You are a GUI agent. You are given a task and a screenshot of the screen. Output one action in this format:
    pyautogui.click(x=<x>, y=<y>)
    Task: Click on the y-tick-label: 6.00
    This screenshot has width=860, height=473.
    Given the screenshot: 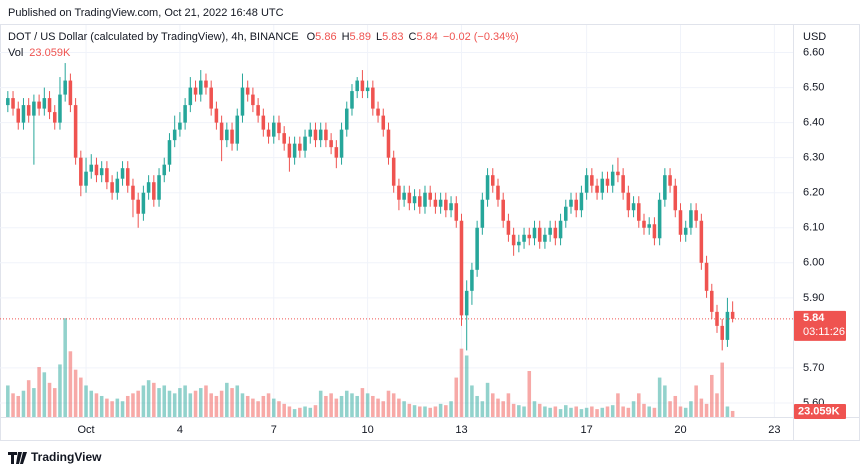 What is the action you would take?
    pyautogui.click(x=813, y=263)
    